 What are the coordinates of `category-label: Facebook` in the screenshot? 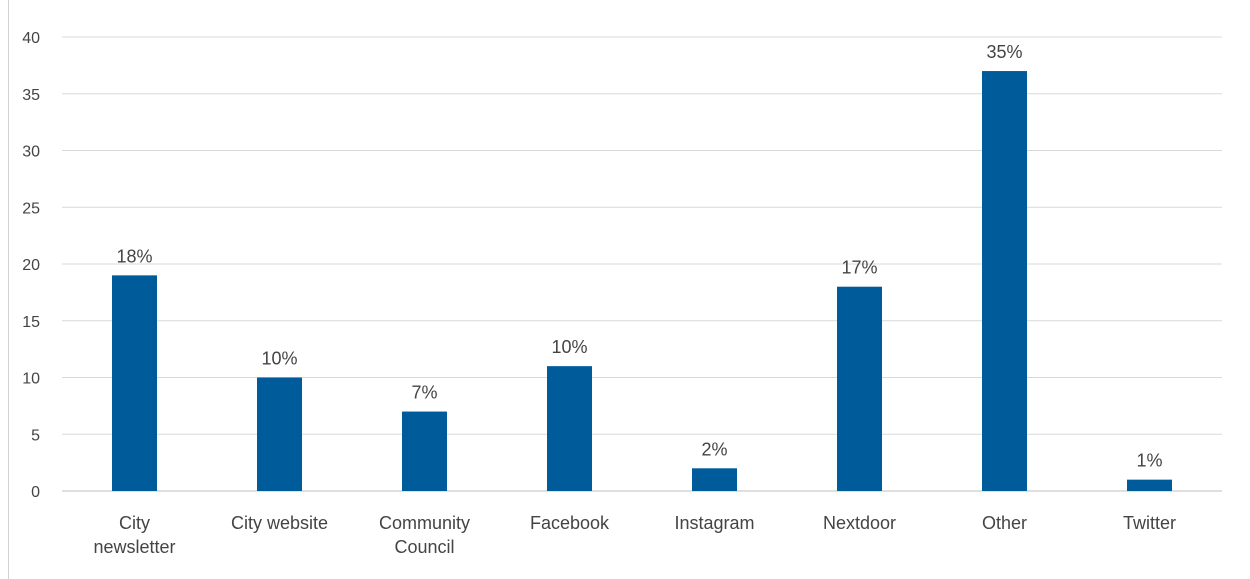 It's located at (570, 523).